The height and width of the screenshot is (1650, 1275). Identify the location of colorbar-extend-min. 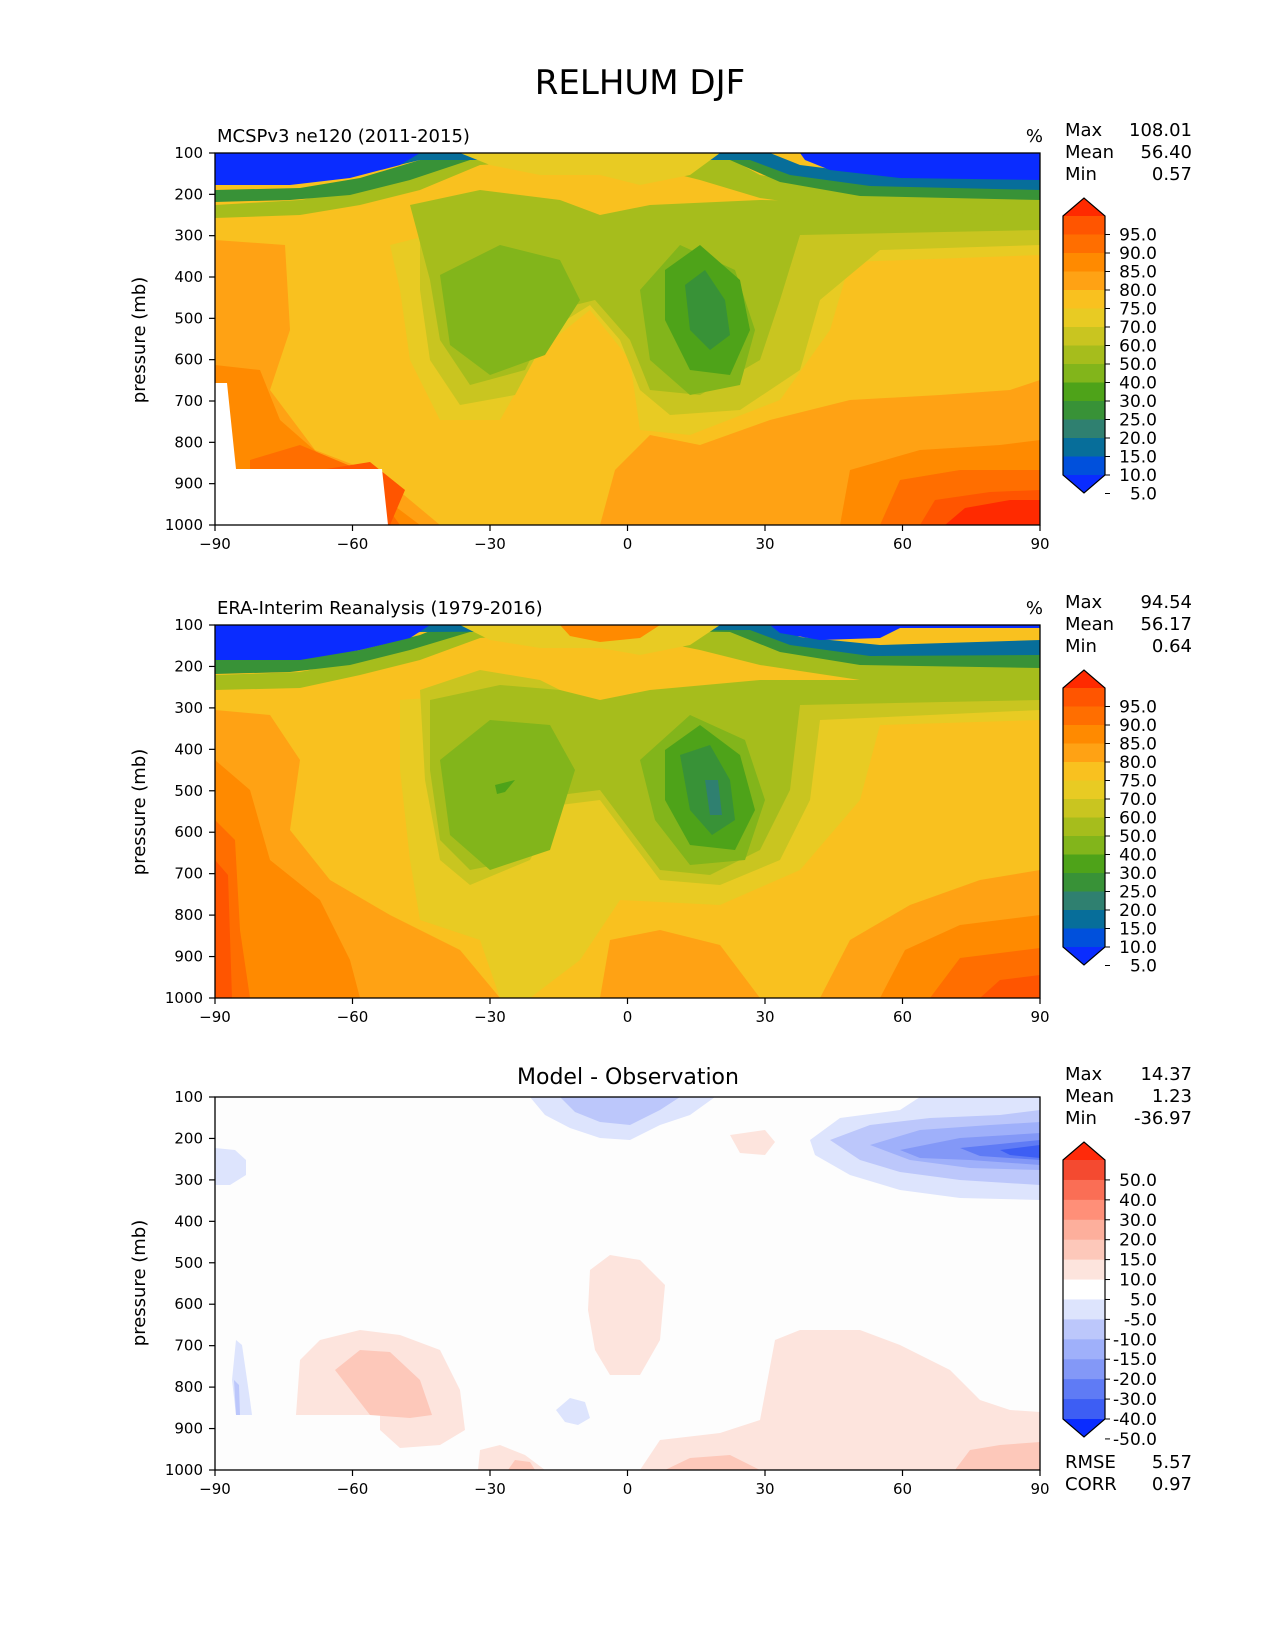
(1084, 956).